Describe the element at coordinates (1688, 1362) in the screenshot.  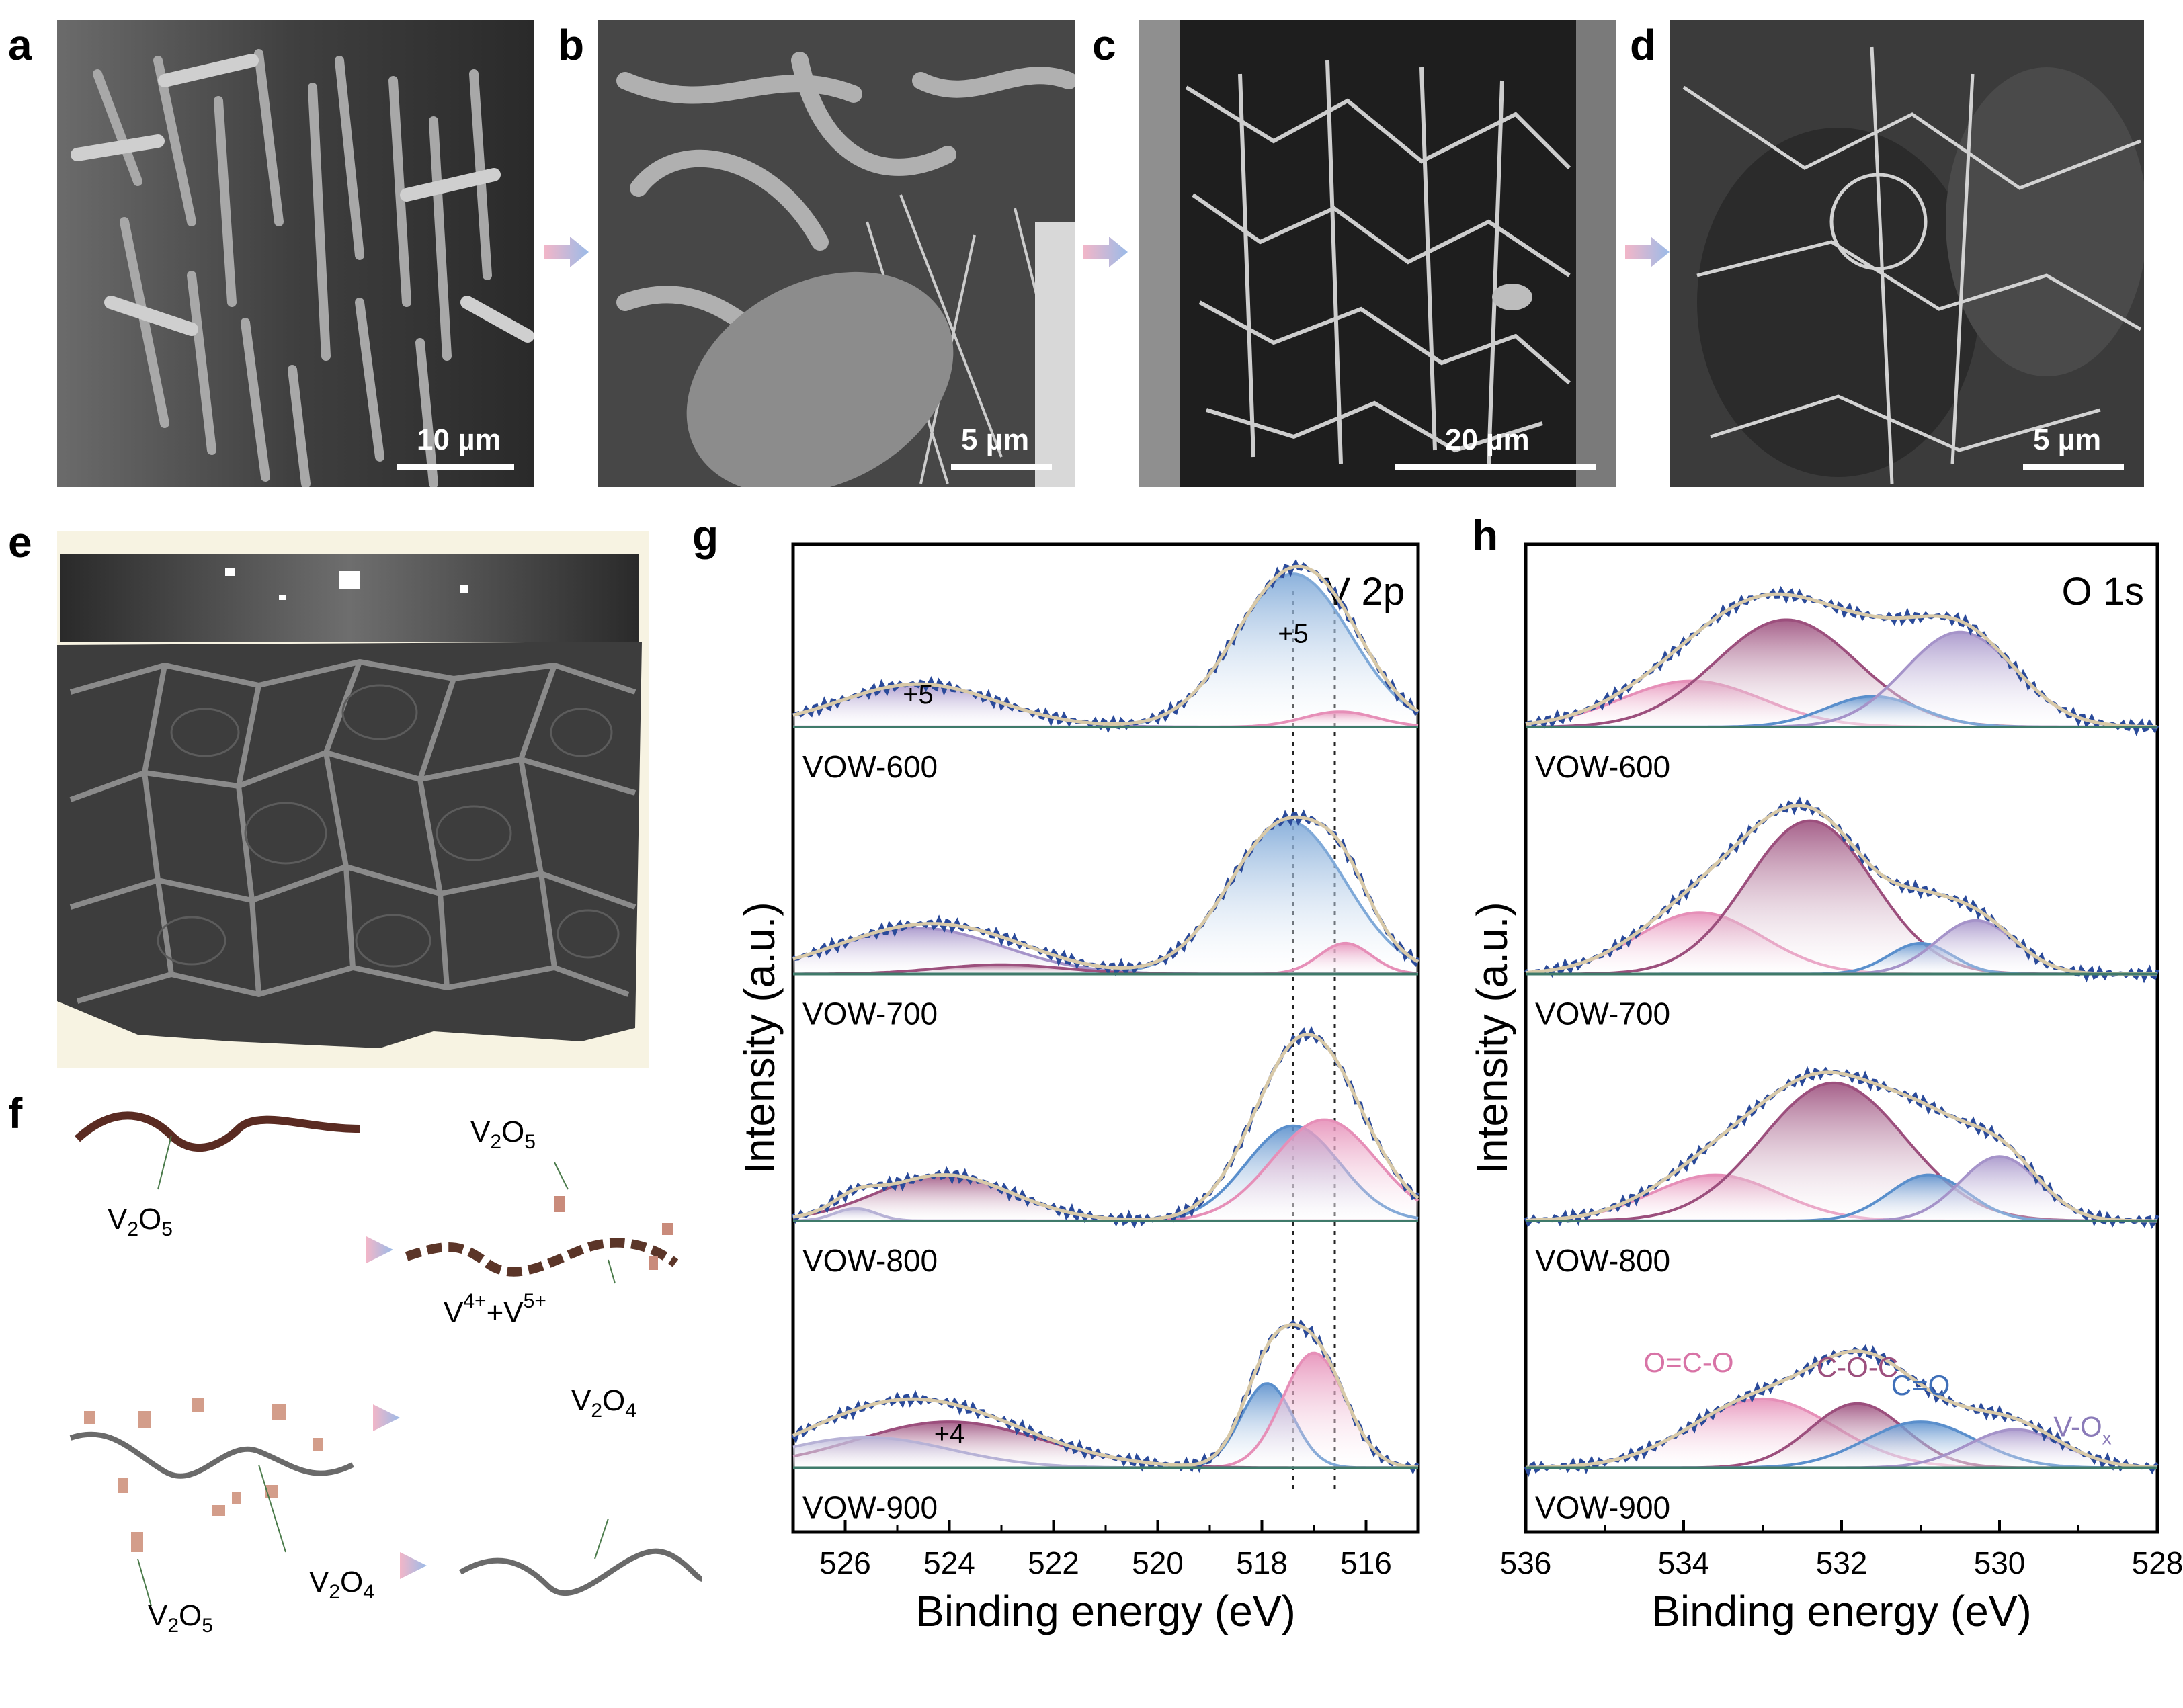
I see `component-label: O=C-O` at that location.